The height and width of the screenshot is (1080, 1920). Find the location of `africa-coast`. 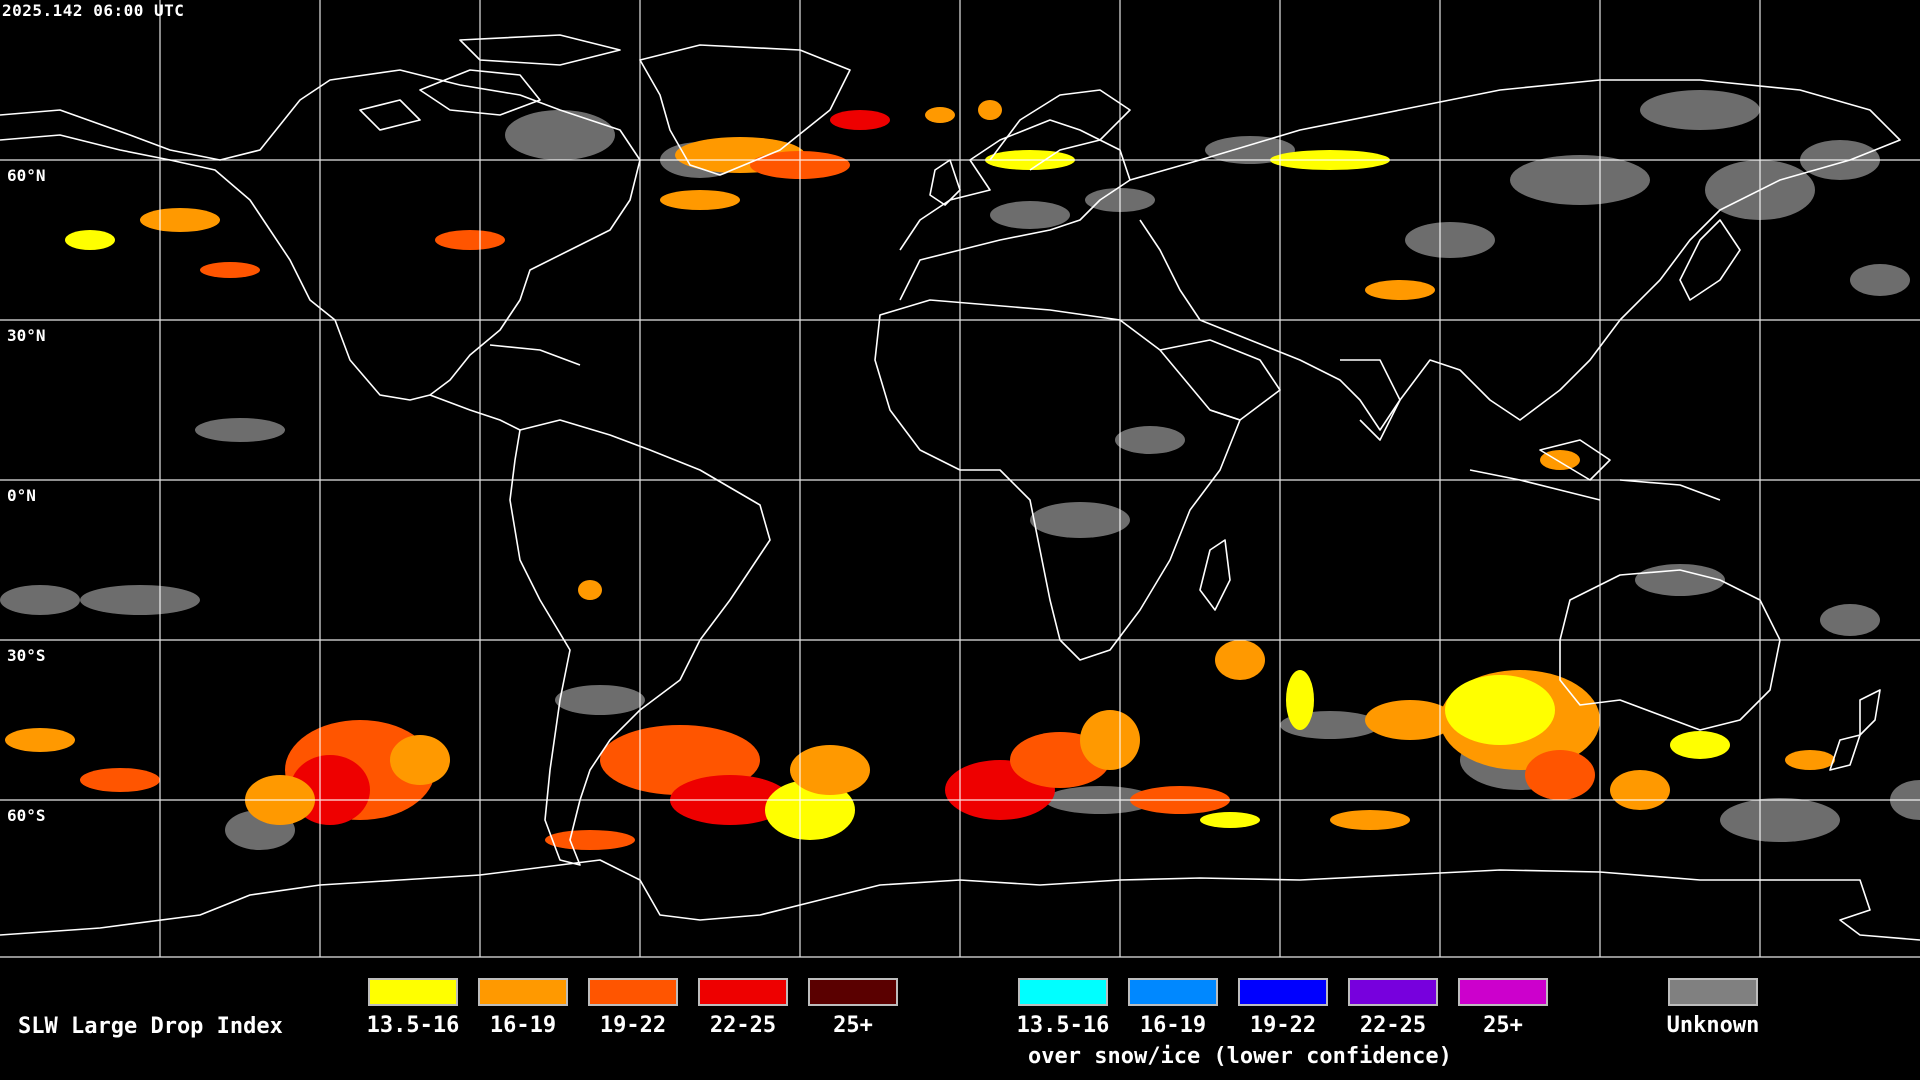

africa-coast is located at coordinates (1057, 480).